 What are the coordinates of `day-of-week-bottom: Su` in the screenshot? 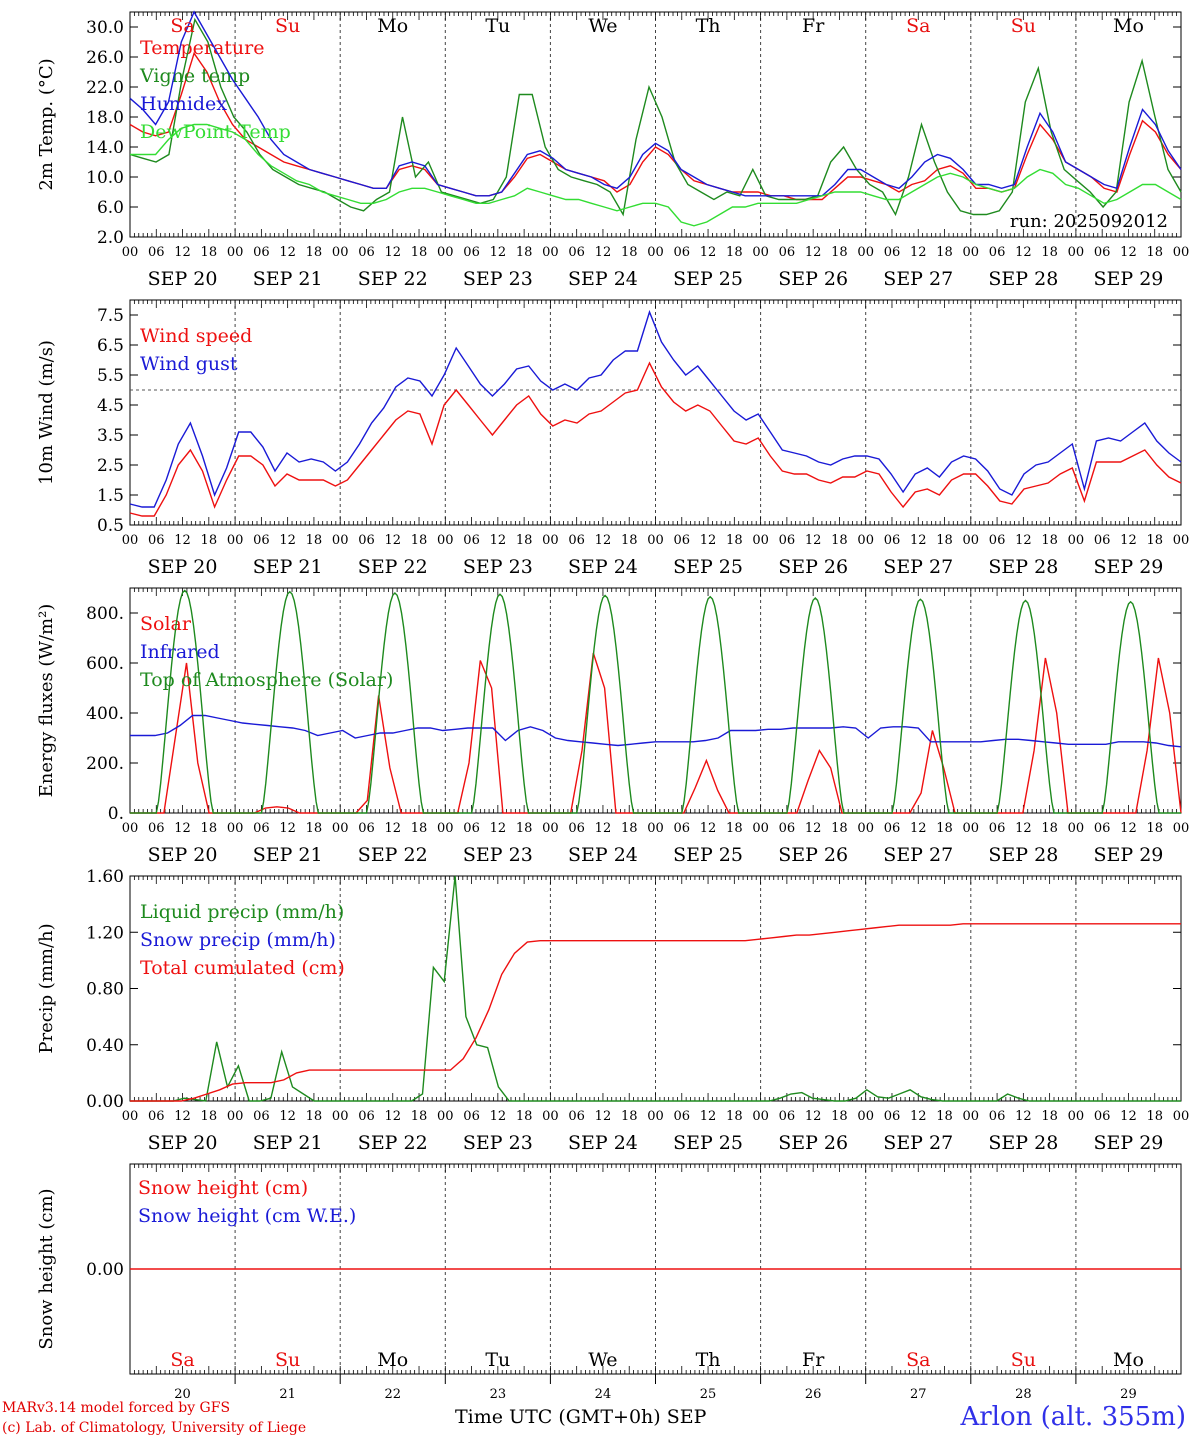 It's located at (1023, 1360).